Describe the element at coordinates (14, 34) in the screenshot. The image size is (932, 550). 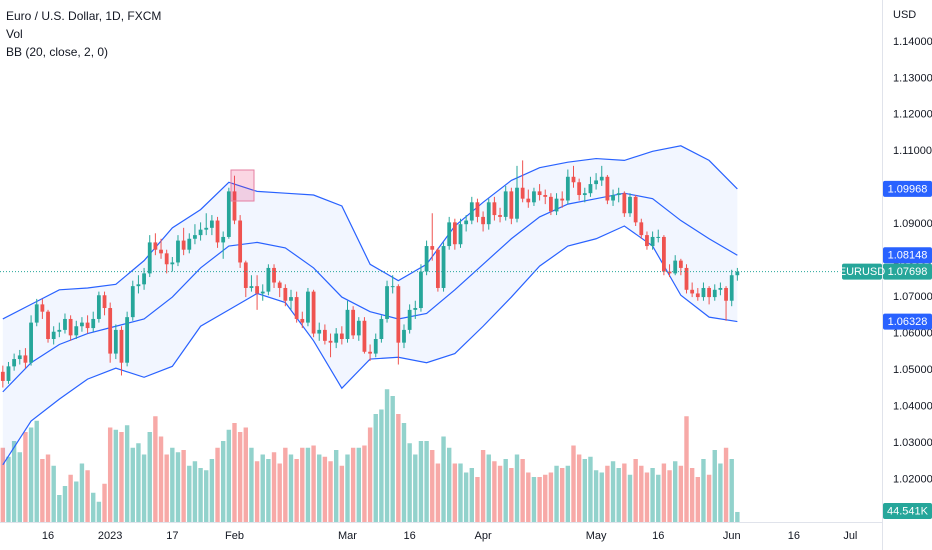
I see `volume-title: Vol` at that location.